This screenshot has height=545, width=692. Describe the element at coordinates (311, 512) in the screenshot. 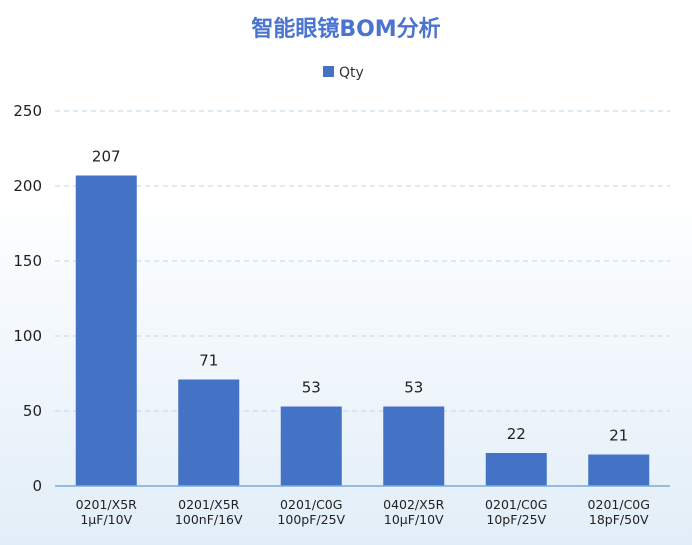

I see `x-tick-label: 0201/C0G 100pF/25V` at that location.